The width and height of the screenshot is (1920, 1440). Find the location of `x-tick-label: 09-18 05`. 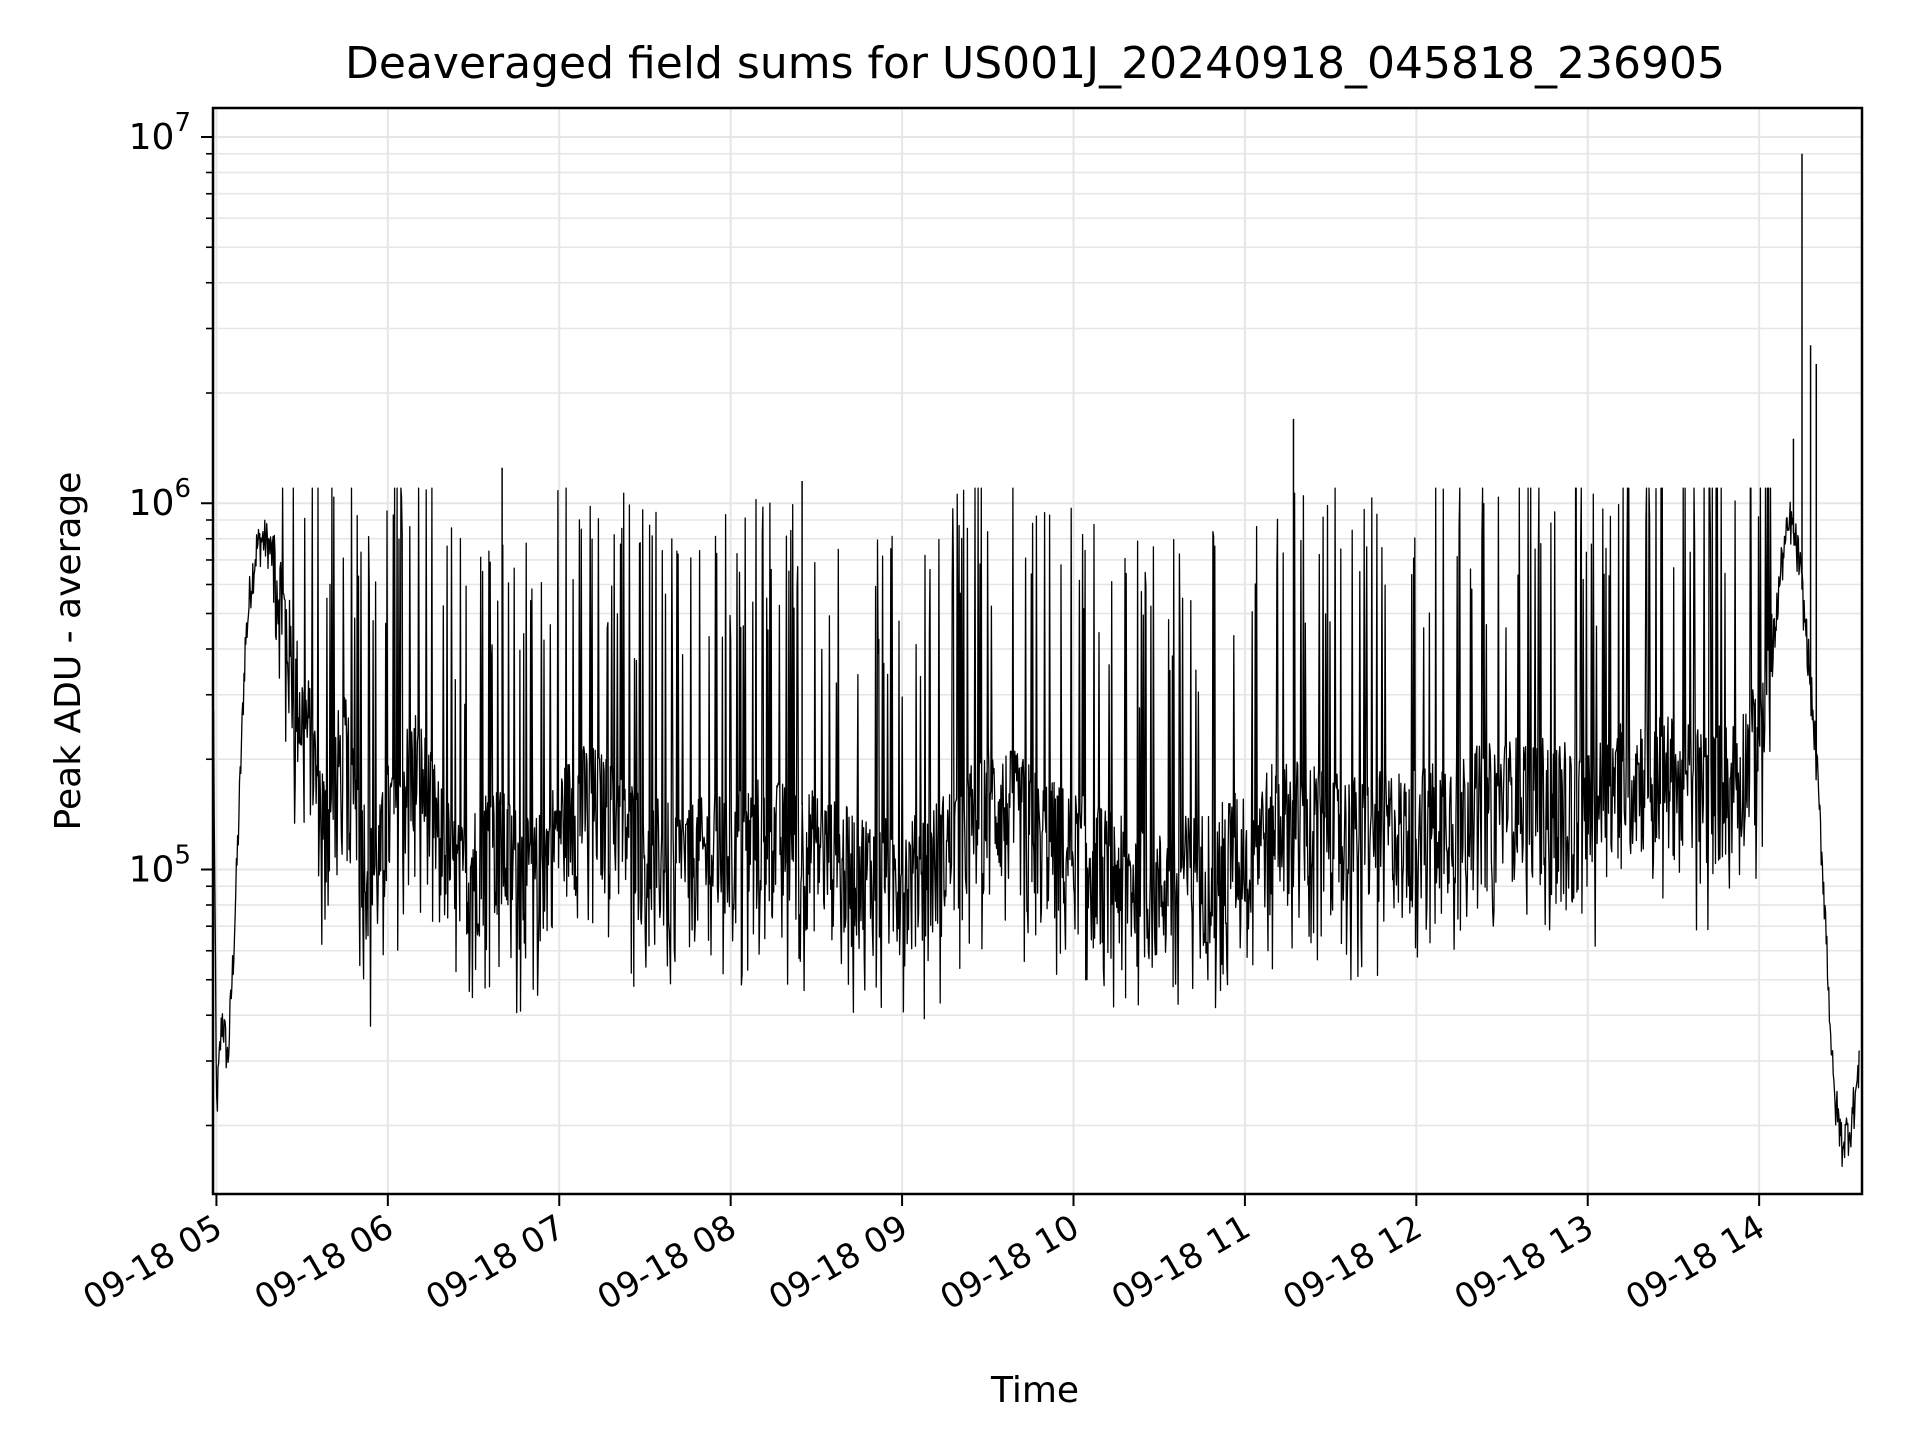

x-tick-label: 09-18 05 is located at coordinates (153, 1262).